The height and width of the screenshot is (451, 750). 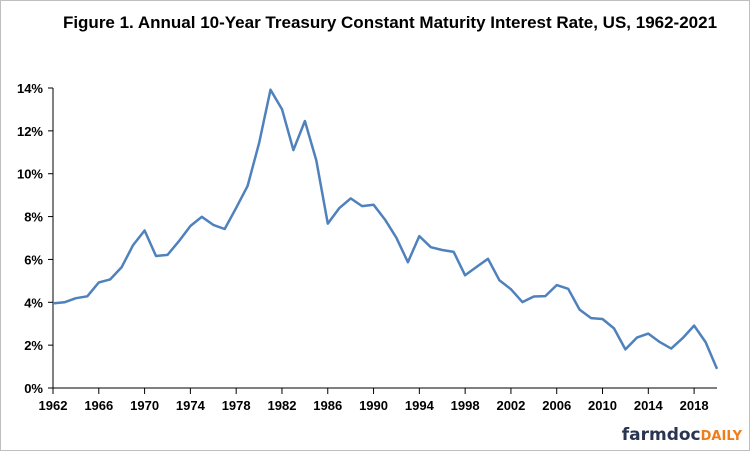 What do you see at coordinates (144, 405) in the screenshot?
I see `x-tick-label: 1970` at bounding box center [144, 405].